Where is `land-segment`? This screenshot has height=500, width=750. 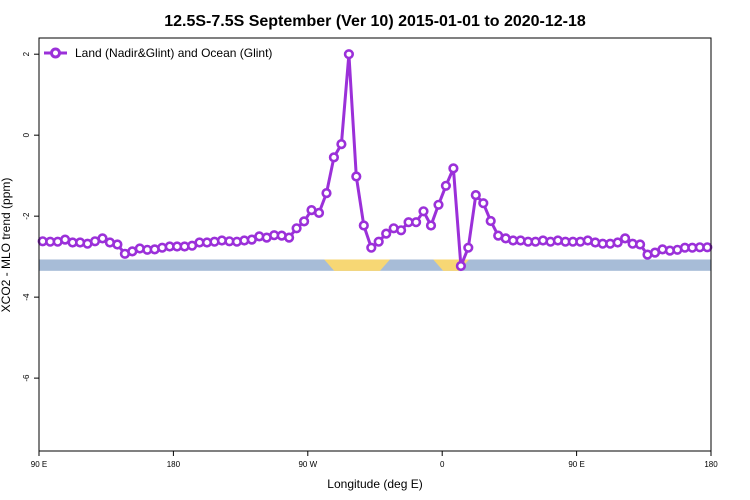 land-segment is located at coordinates (357, 265).